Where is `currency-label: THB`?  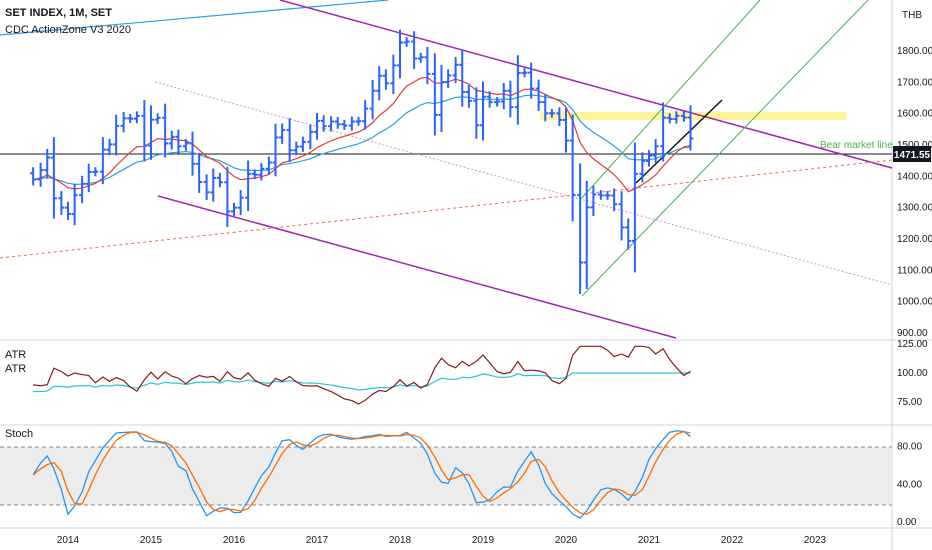
currency-label: THB is located at coordinates (912, 15).